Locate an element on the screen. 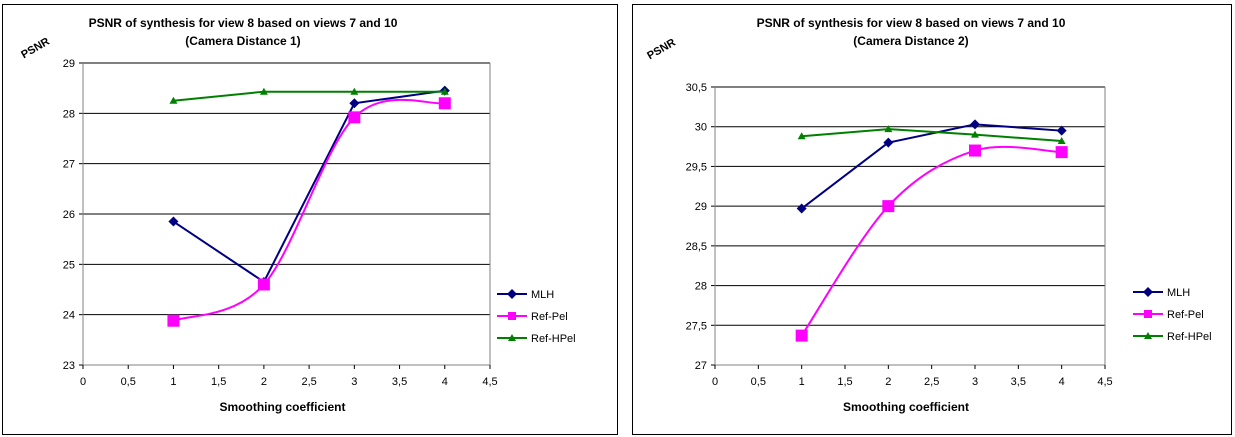 The height and width of the screenshot is (437, 1235). y-tick-label: 30,5 is located at coordinates (696, 88).